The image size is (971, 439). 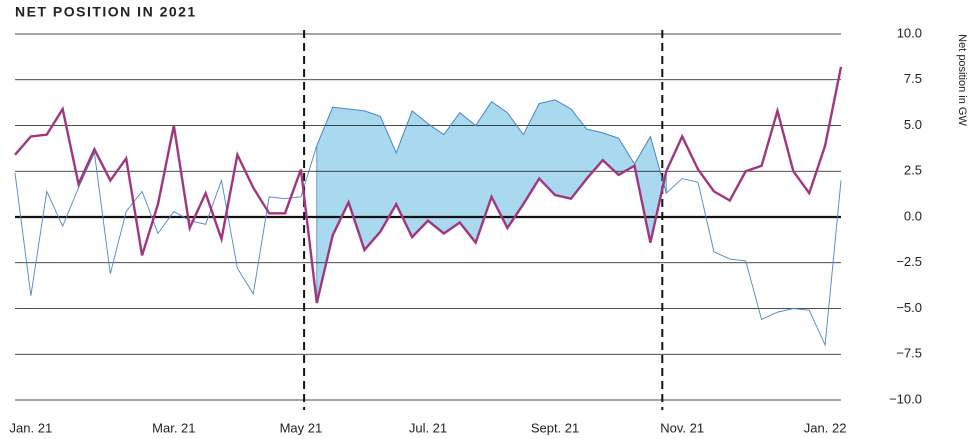 I want to click on x-tick-label: Jan. 21, so click(x=31, y=427).